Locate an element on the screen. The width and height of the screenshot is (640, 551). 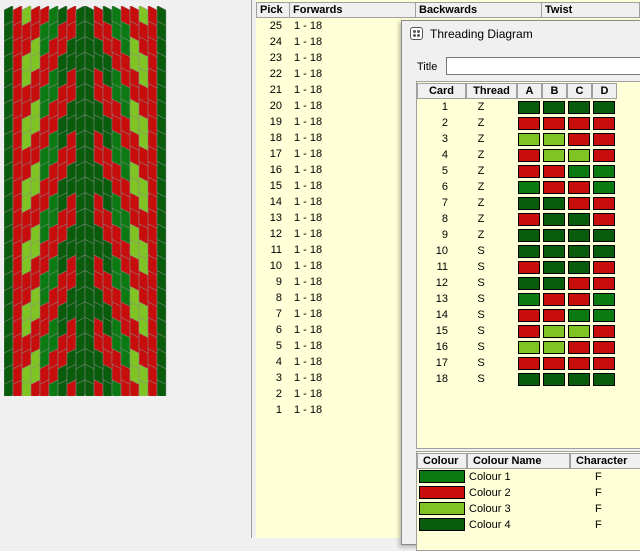
table-row: 19 1 - 18 is located at coordinates (448, 122).